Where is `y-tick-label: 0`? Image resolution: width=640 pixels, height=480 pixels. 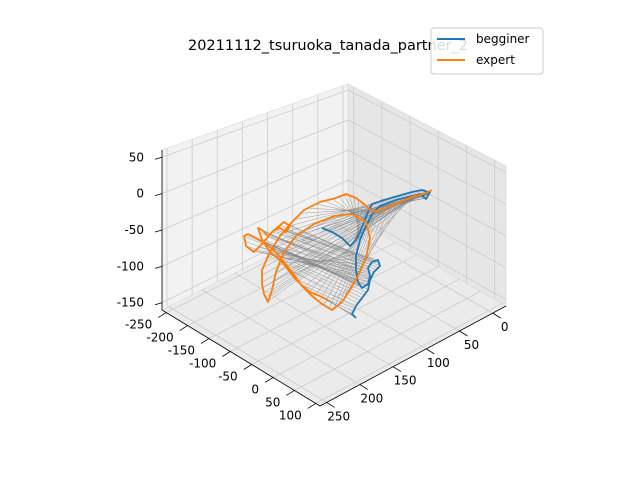 y-tick-label: 0 is located at coordinates (505, 327).